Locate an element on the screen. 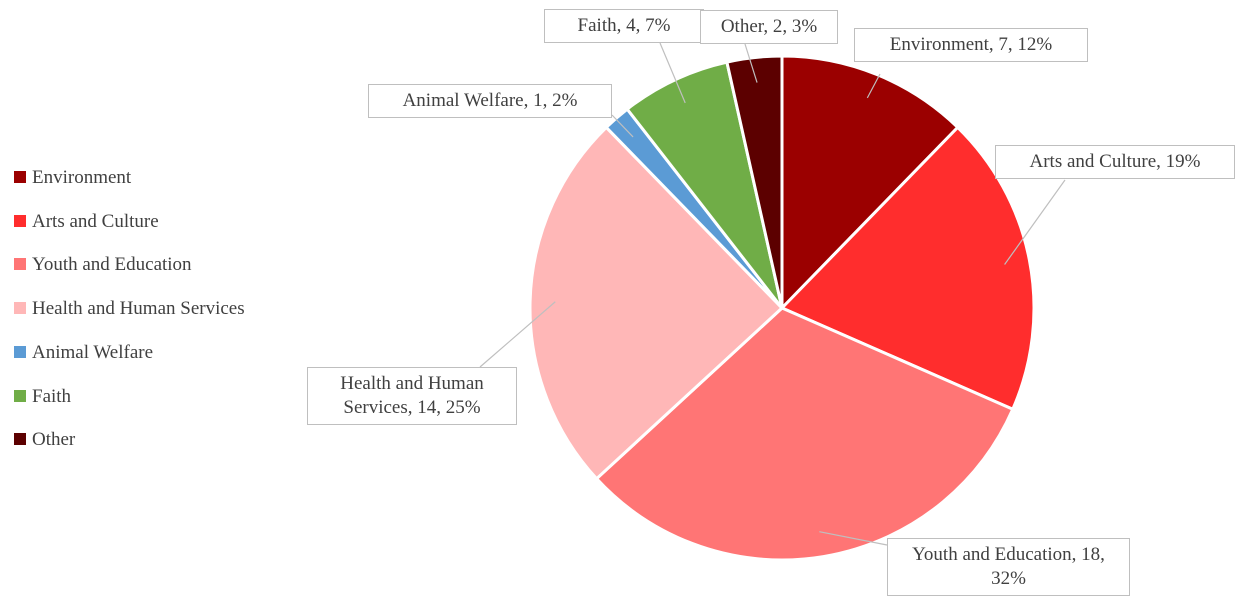  legend-label: Other is located at coordinates (54, 440).